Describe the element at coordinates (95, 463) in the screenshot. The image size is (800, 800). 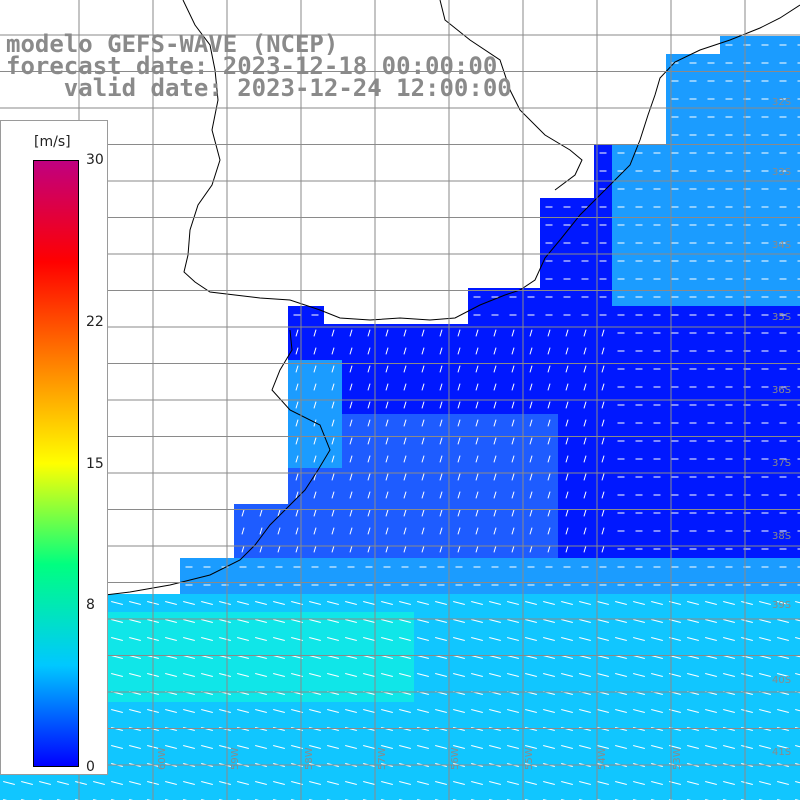
I see `colorbar-tick-label: 15` at that location.